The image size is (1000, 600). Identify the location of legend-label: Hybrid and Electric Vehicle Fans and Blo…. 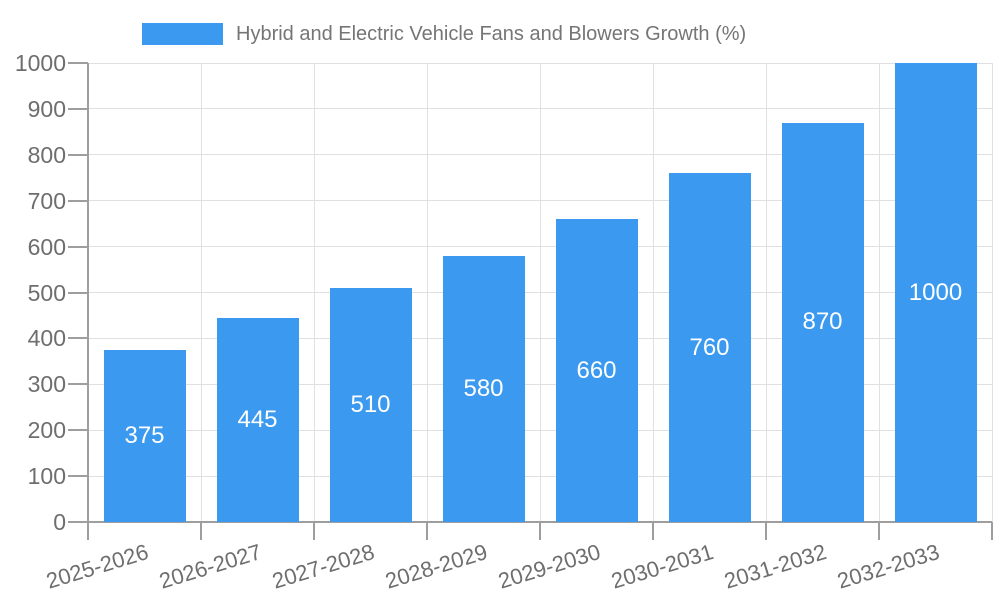
(491, 34).